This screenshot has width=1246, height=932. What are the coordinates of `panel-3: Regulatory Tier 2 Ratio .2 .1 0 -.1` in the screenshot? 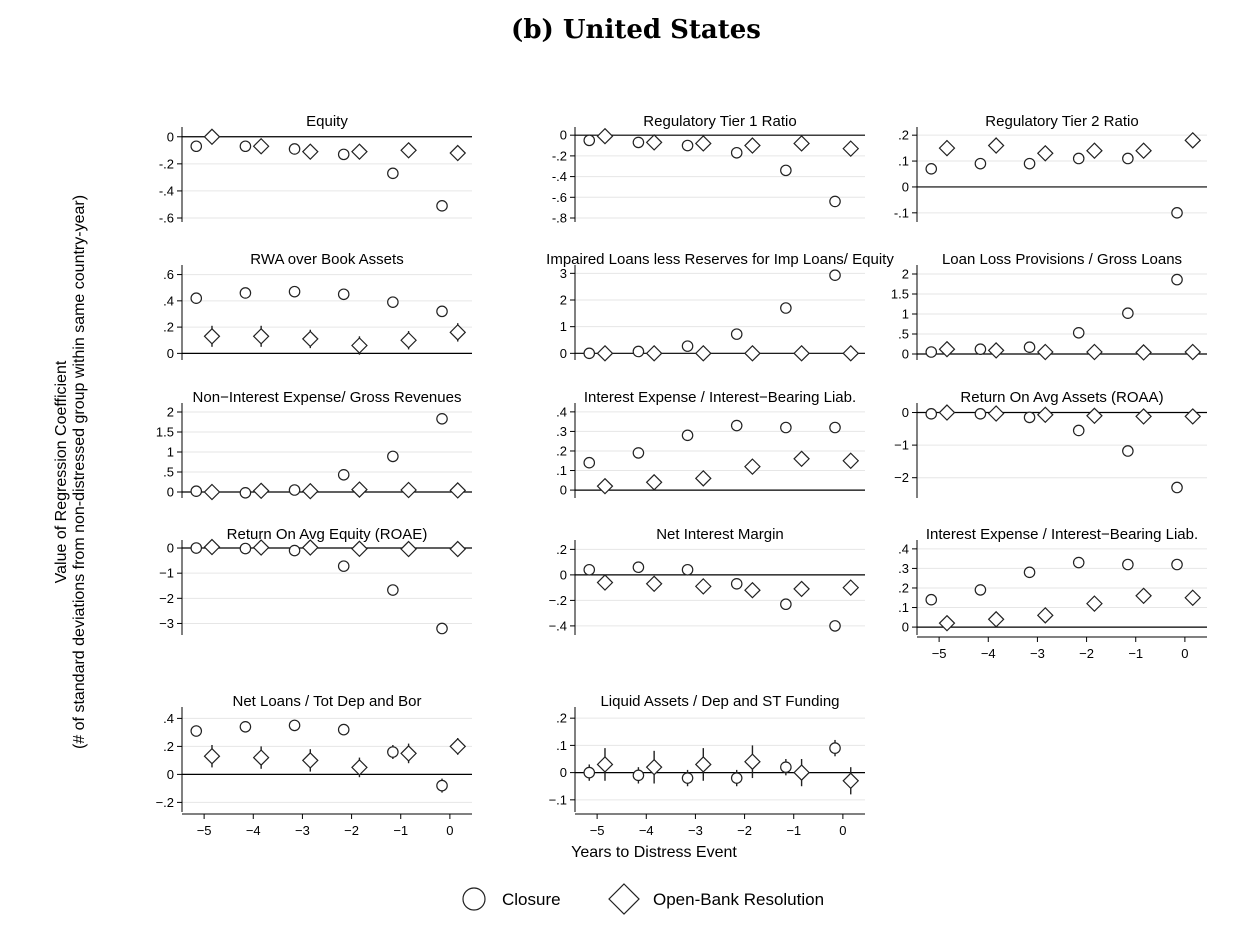 It's located at (1050, 167).